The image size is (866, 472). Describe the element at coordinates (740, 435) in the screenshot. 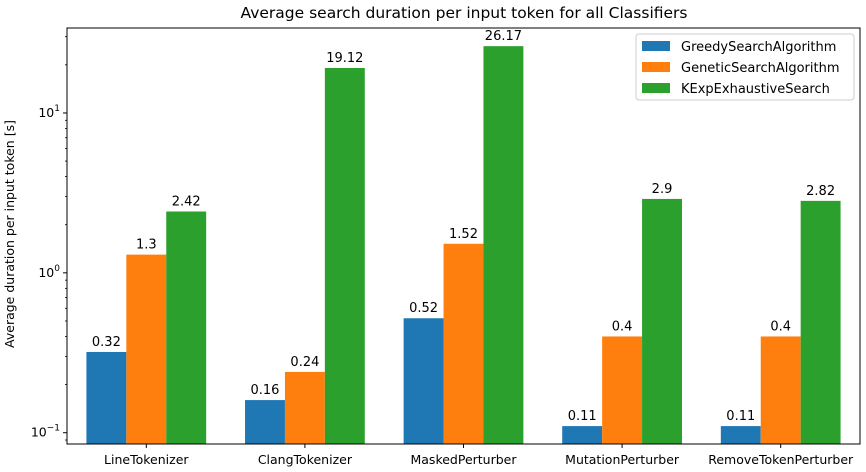

I see `bar-GreedySearchAlgorithm-RemoveTokenPerturber` at that location.